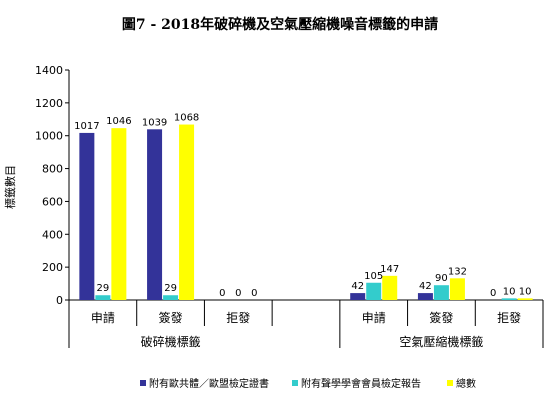  I want to click on data-label: 1046, so click(118, 121).